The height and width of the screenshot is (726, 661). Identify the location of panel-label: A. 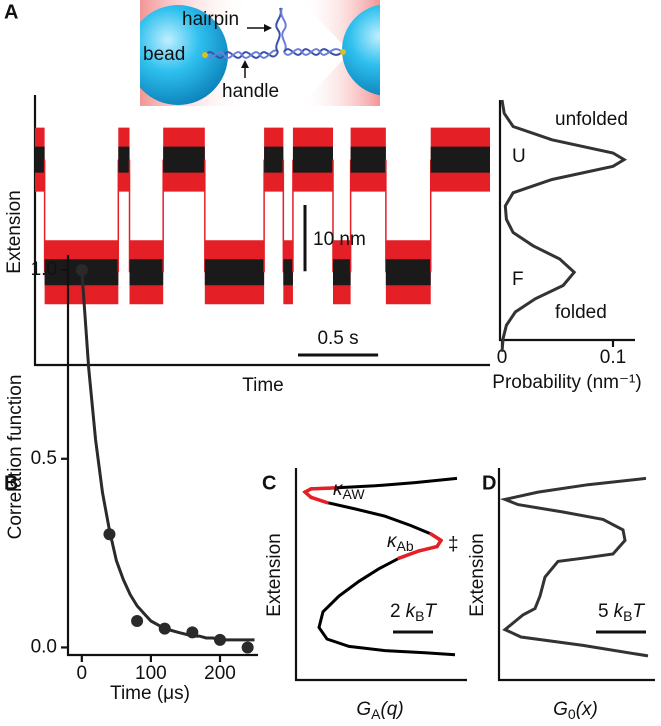
(11, 12).